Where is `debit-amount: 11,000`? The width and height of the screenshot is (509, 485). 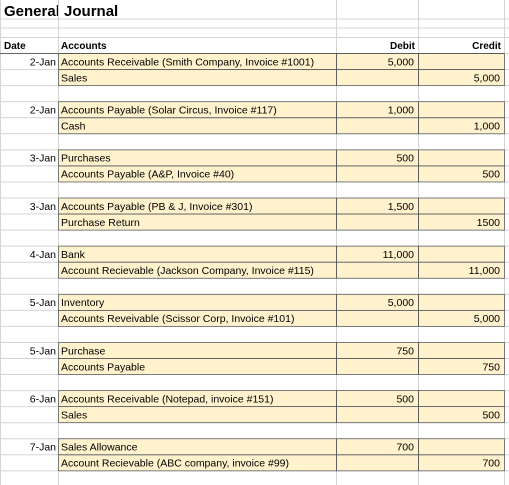
debit-amount: 11,000 is located at coordinates (398, 255).